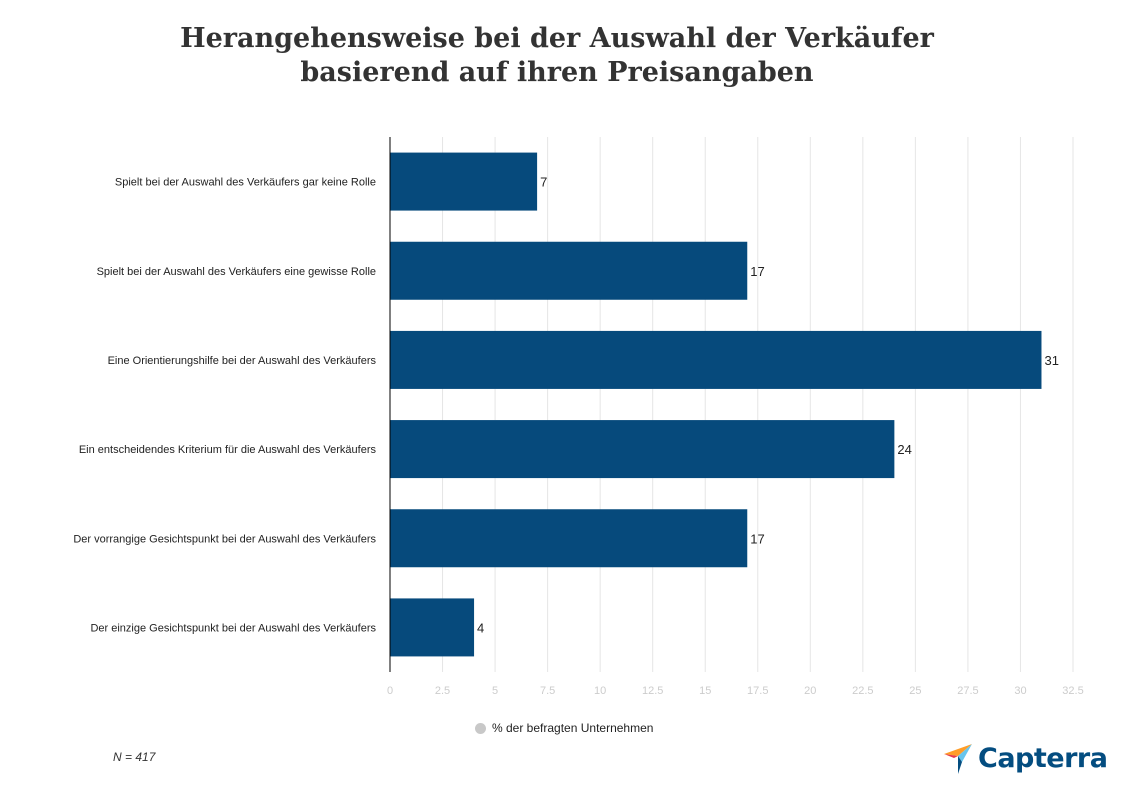  What do you see at coordinates (495, 691) in the screenshot?
I see `x-tick-label: 5` at bounding box center [495, 691].